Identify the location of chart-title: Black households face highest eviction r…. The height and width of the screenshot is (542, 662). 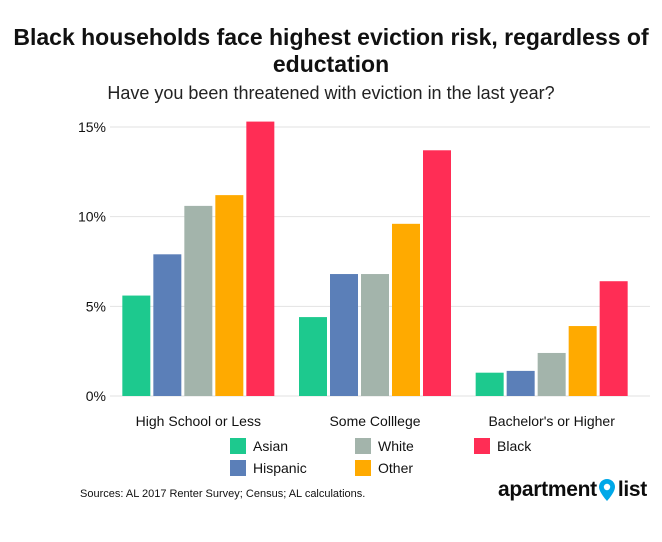
(331, 50).